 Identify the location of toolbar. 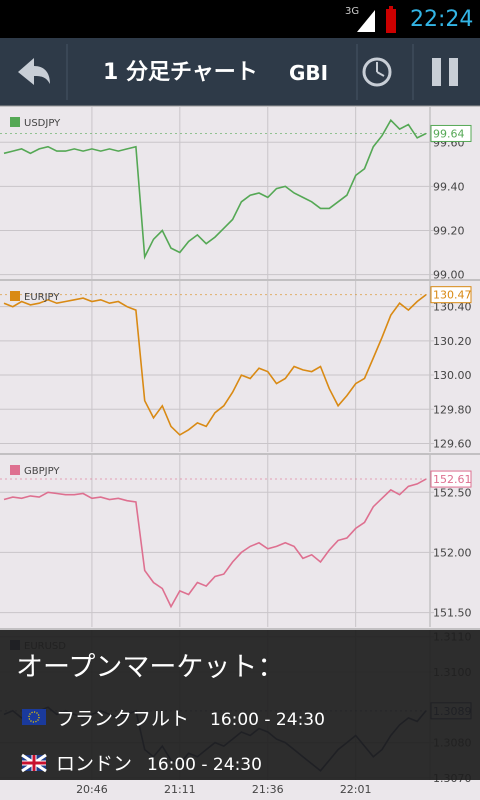
(240, 72).